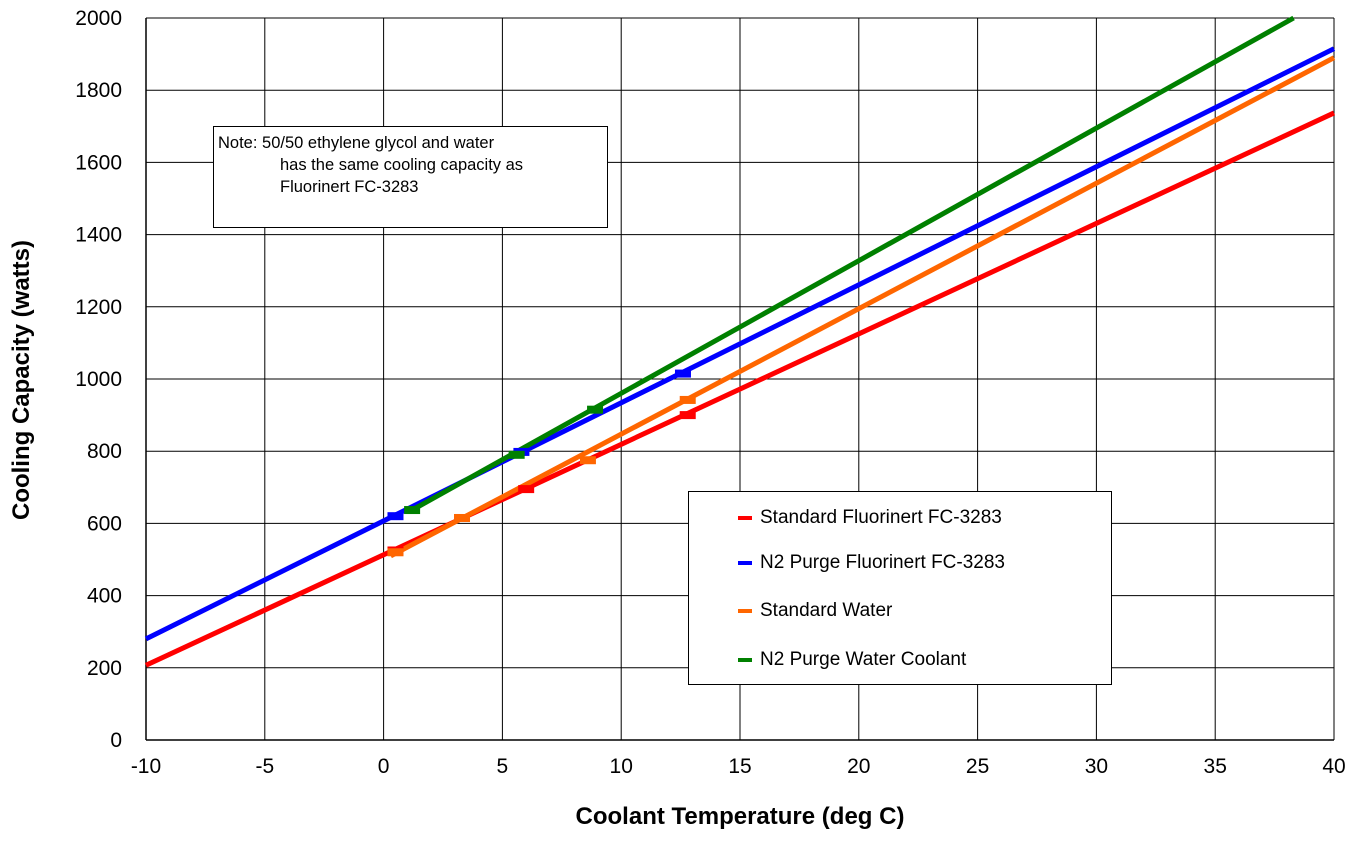 The image size is (1368, 862). I want to click on x-tick-label: 5, so click(503, 766).